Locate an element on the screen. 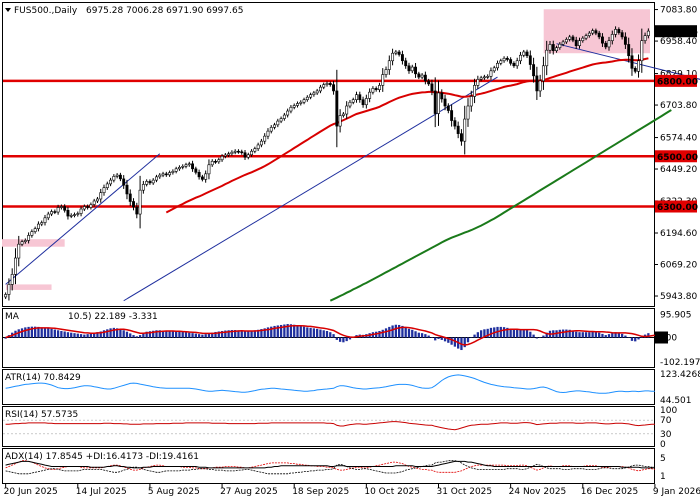  symbol-label: FUS500.,Daily is located at coordinates (46, 11).